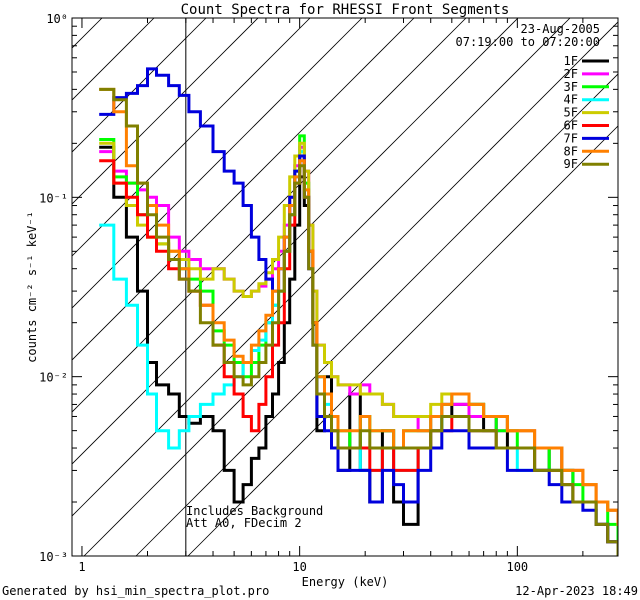 The image size is (640, 600). Describe the element at coordinates (571, 151) in the screenshot. I see `legend-label-8F: 8F` at that location.